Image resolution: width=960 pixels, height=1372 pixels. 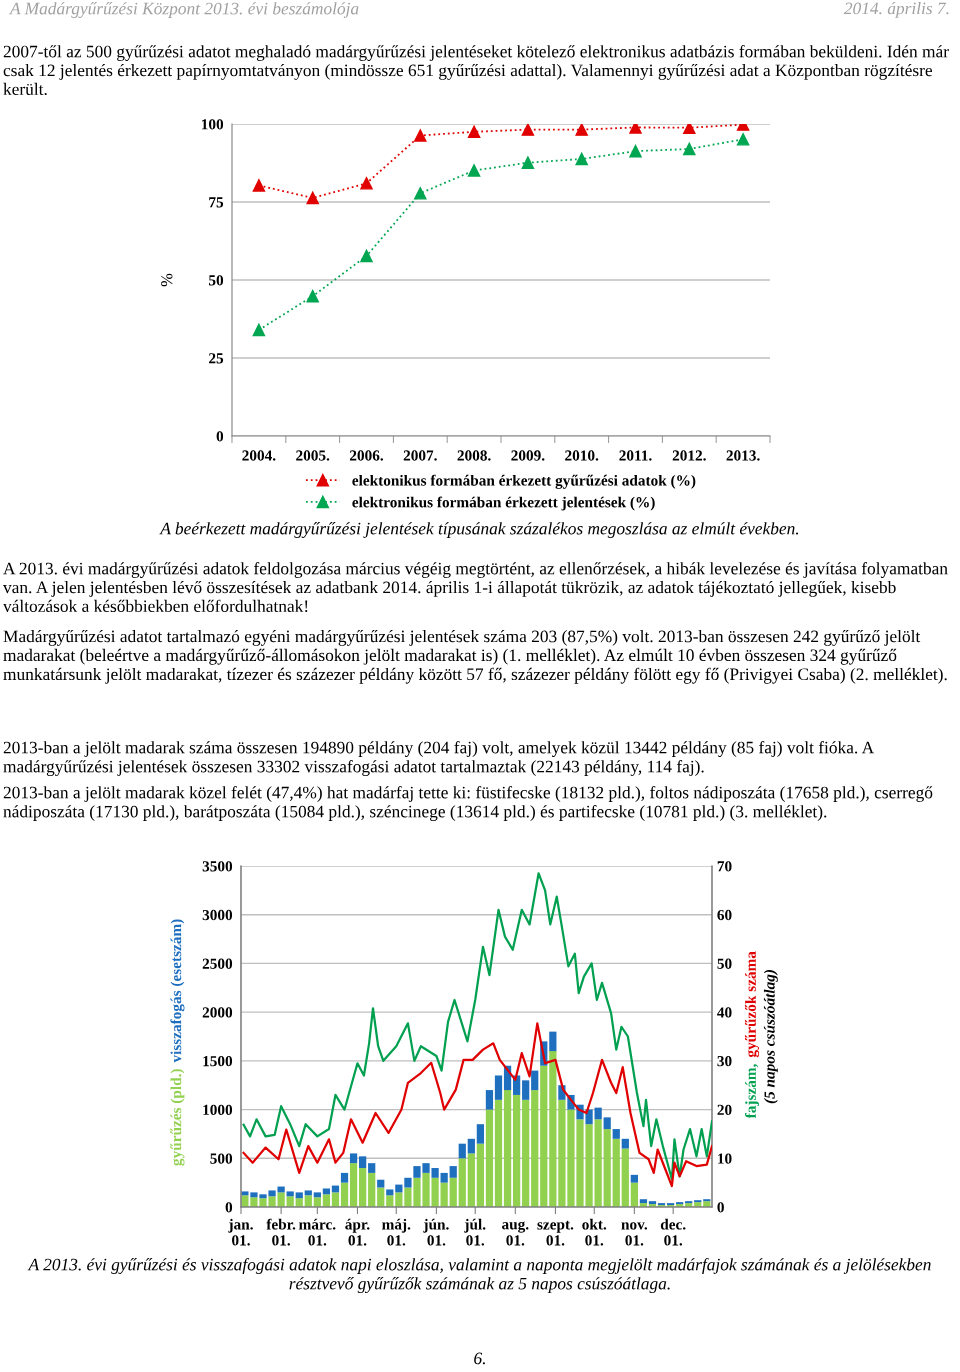 I want to click on y2-axis-title: (5 napos csúszóátlag), so click(x=770, y=1036).